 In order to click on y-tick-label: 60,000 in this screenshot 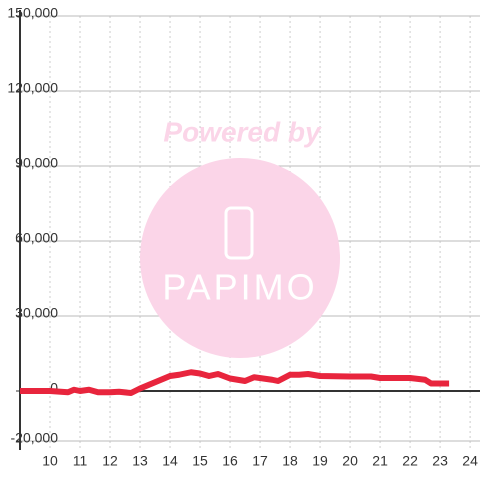, I will do `click(36, 238)`.